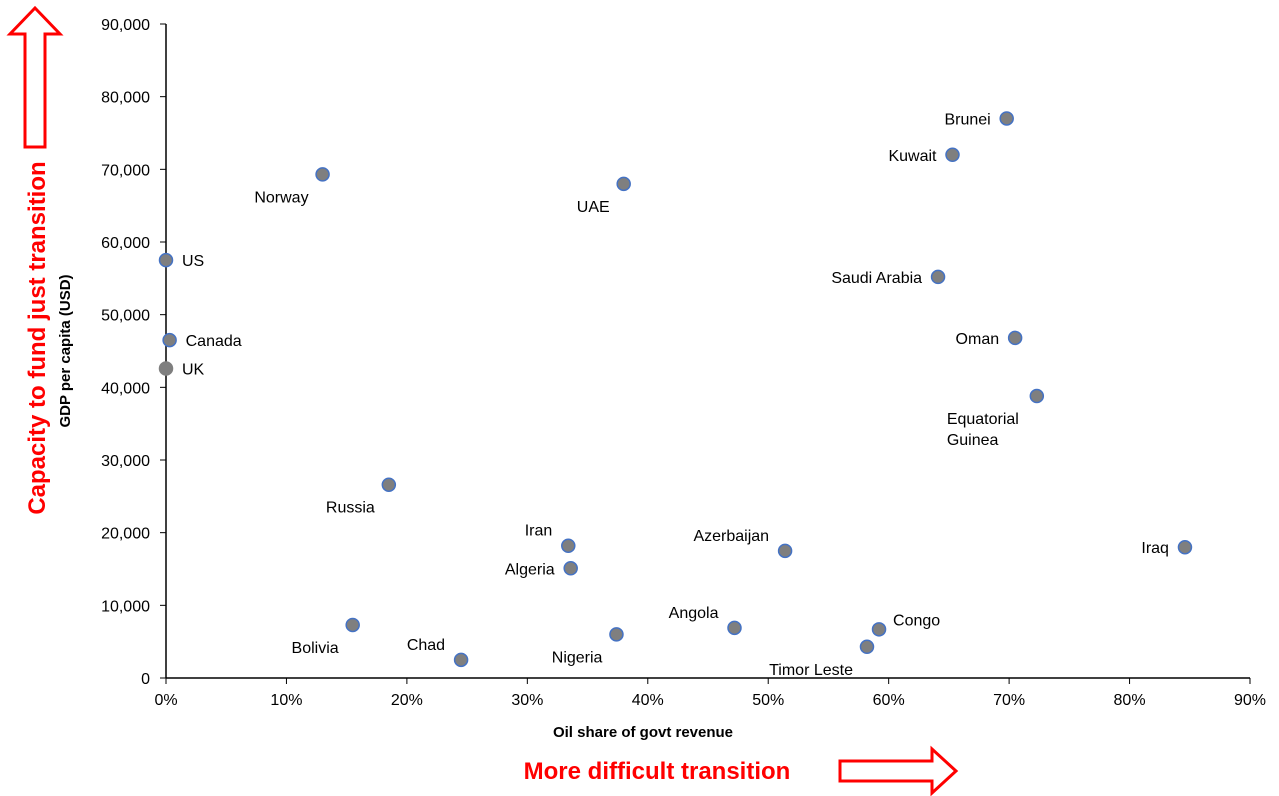 The height and width of the screenshot is (796, 1279). Describe the element at coordinates (731, 536) in the screenshot. I see `point-label-azerbaijan: Azerbaijan` at that location.